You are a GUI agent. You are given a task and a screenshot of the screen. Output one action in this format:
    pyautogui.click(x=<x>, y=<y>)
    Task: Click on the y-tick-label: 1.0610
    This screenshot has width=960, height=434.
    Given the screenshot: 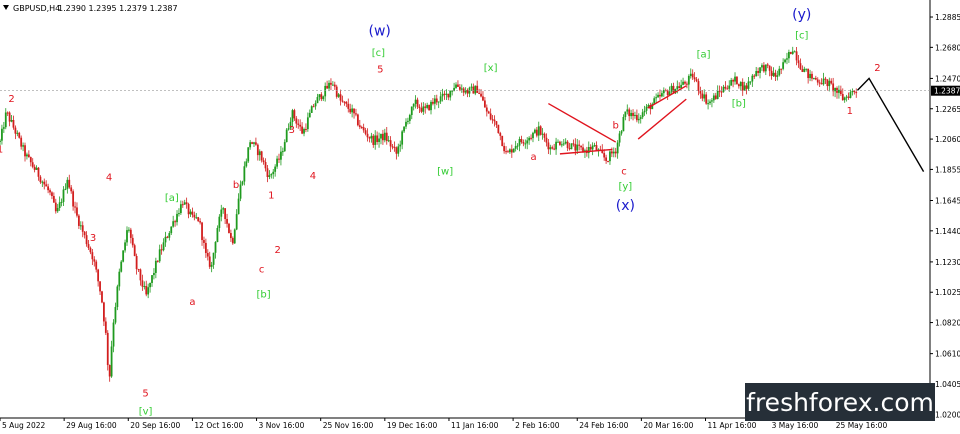 What is the action you would take?
    pyautogui.click(x=947, y=354)
    